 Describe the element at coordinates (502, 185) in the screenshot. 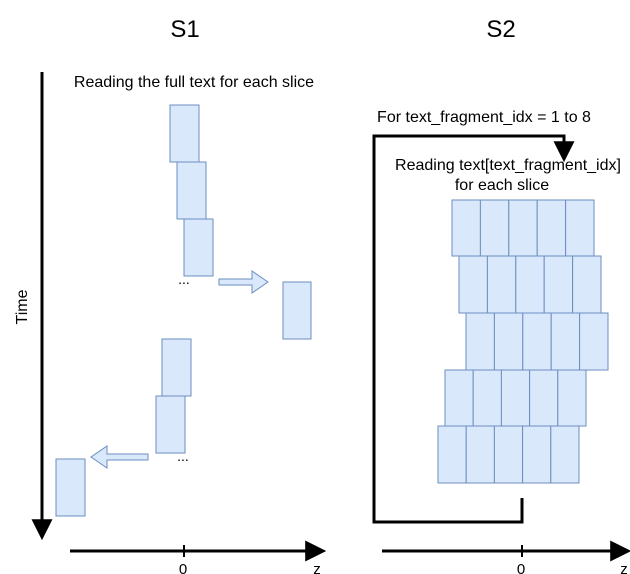

I see `s2-caption-line2: for each slice` at that location.